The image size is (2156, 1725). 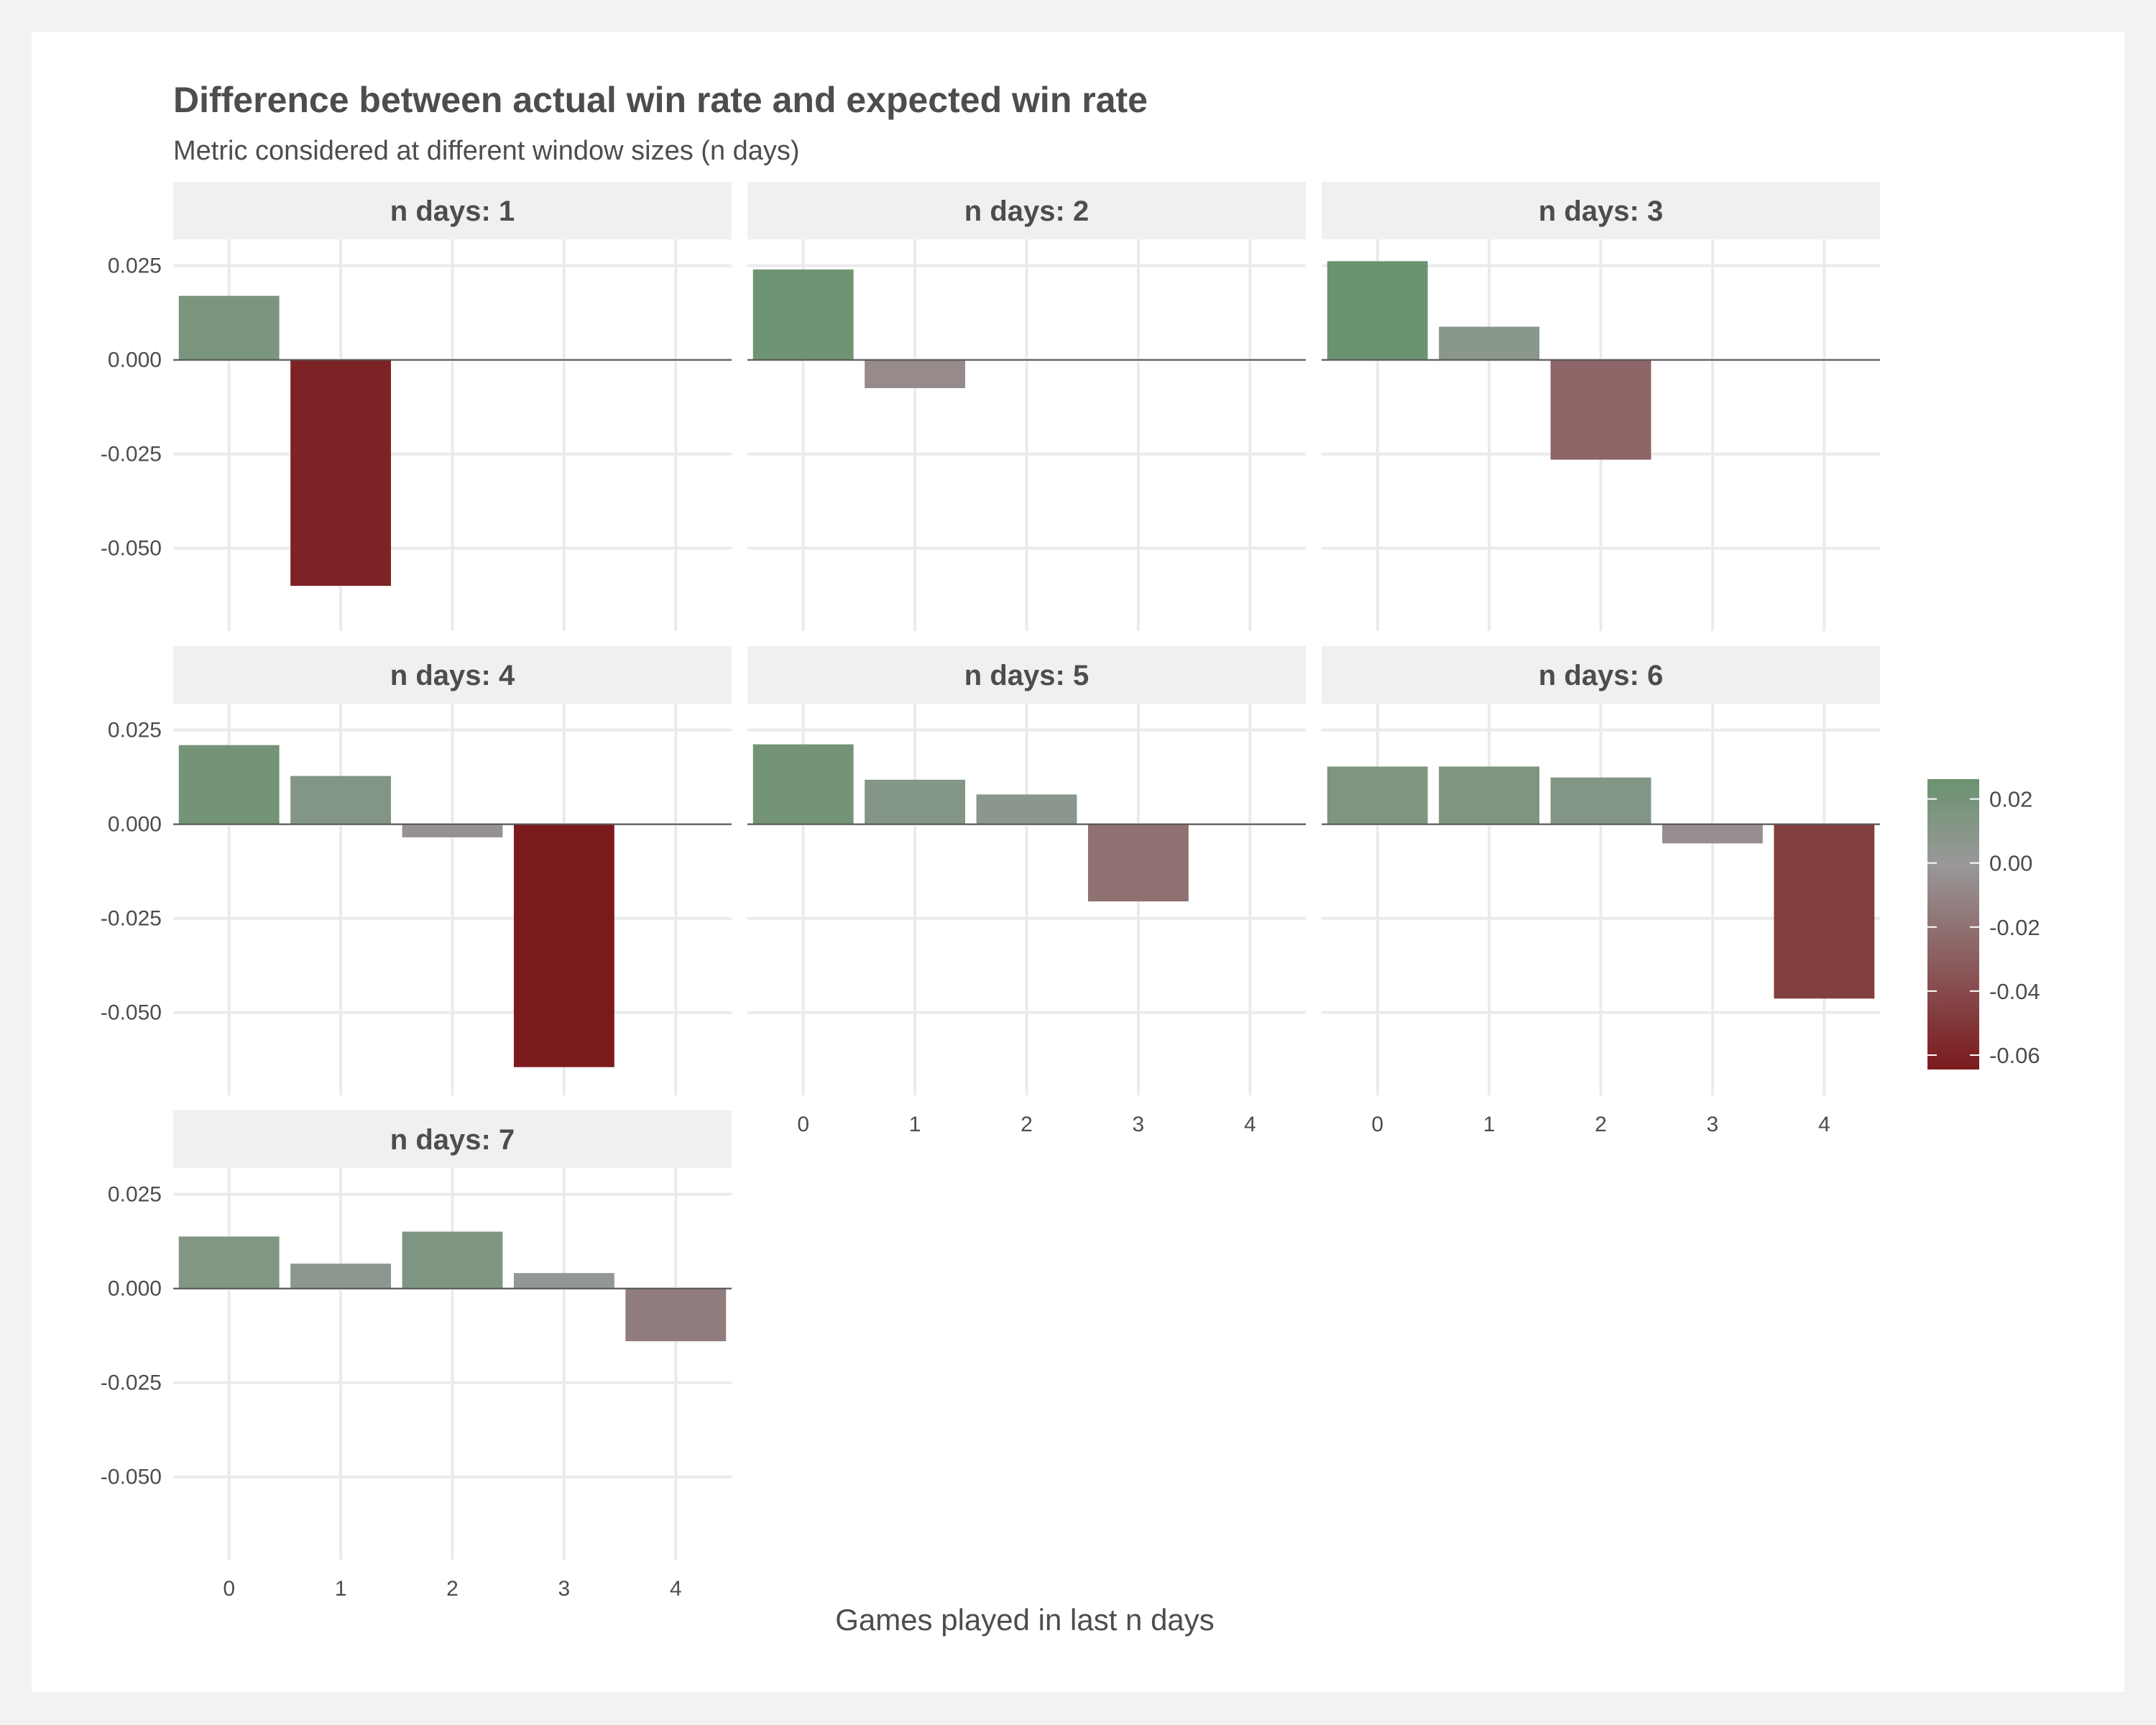 What do you see at coordinates (417, 870) in the screenshot?
I see `facet-panel-4: n days: 4 0.025 0.000 -0.025 -0.050` at bounding box center [417, 870].